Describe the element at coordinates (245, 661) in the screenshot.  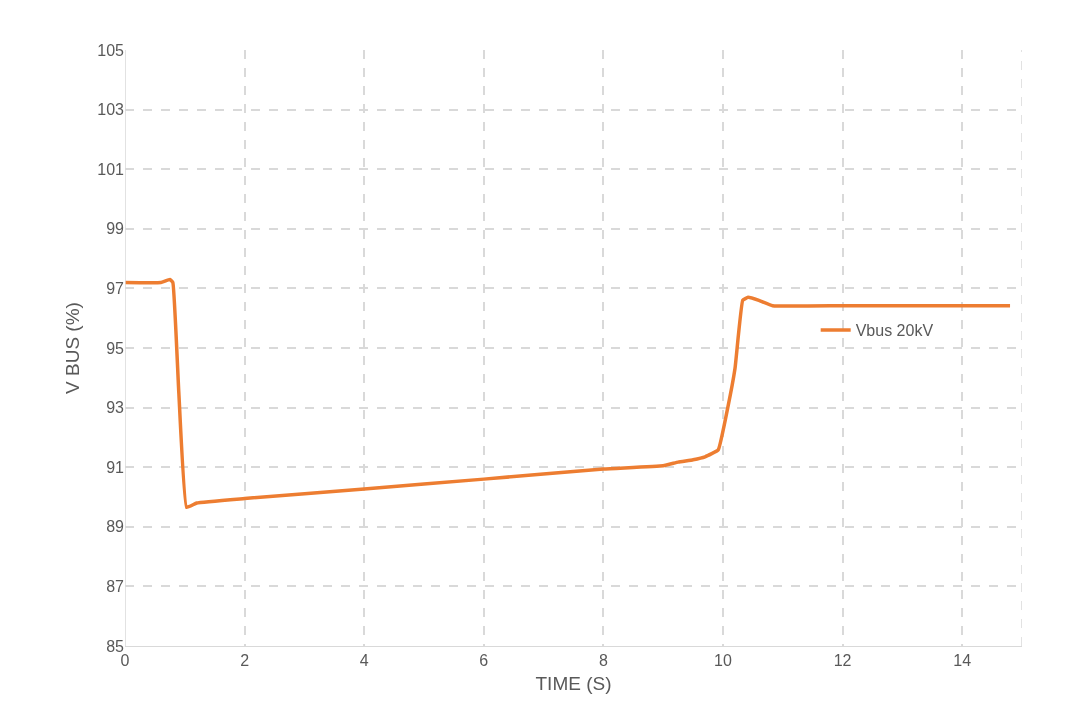
I see `x-tick-label: 2` at that location.